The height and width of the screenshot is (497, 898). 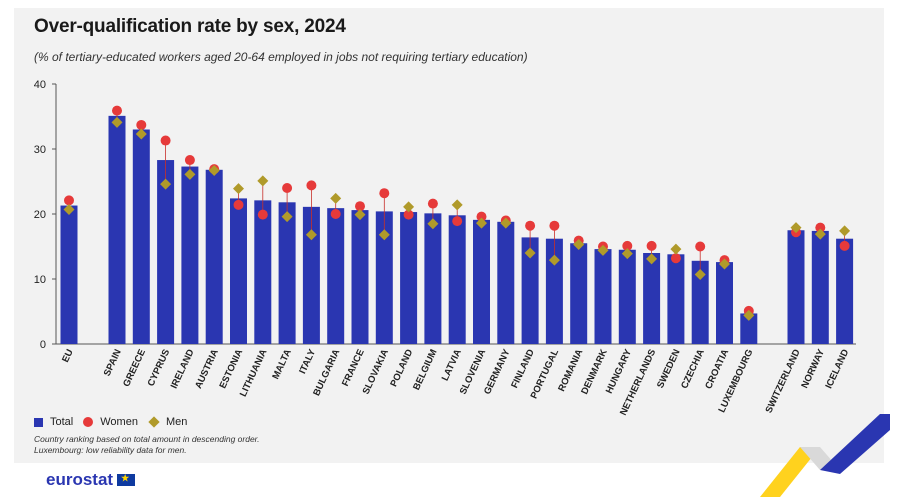 I want to click on legend-men-swatch, so click(x=154, y=422).